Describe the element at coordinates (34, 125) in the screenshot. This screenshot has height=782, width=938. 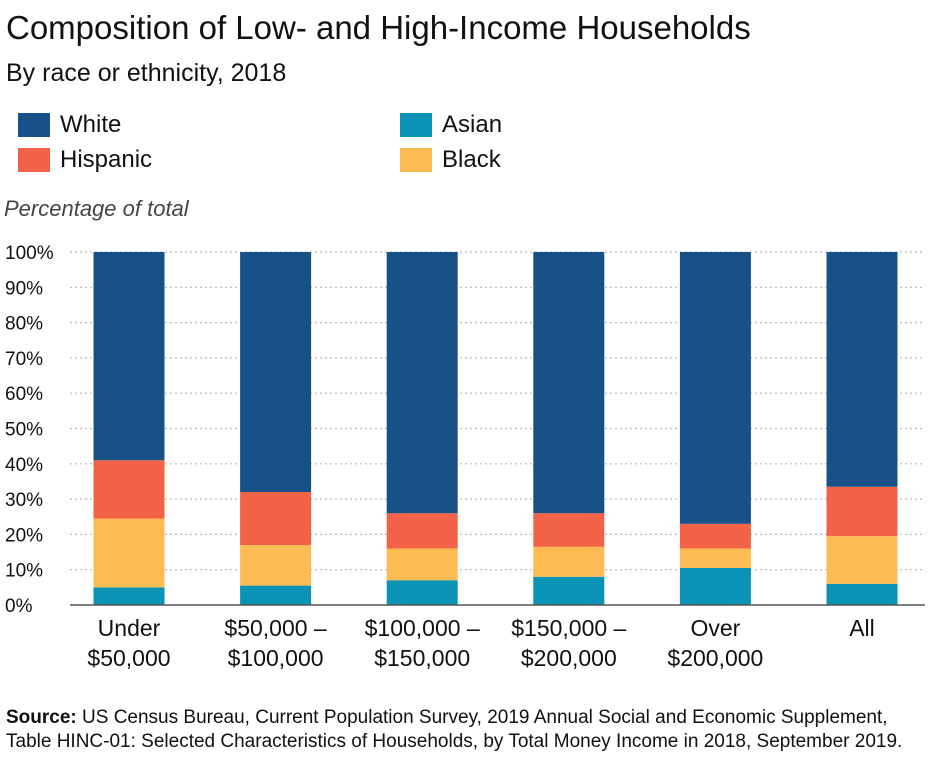
I see `legend-swatch-white` at that location.